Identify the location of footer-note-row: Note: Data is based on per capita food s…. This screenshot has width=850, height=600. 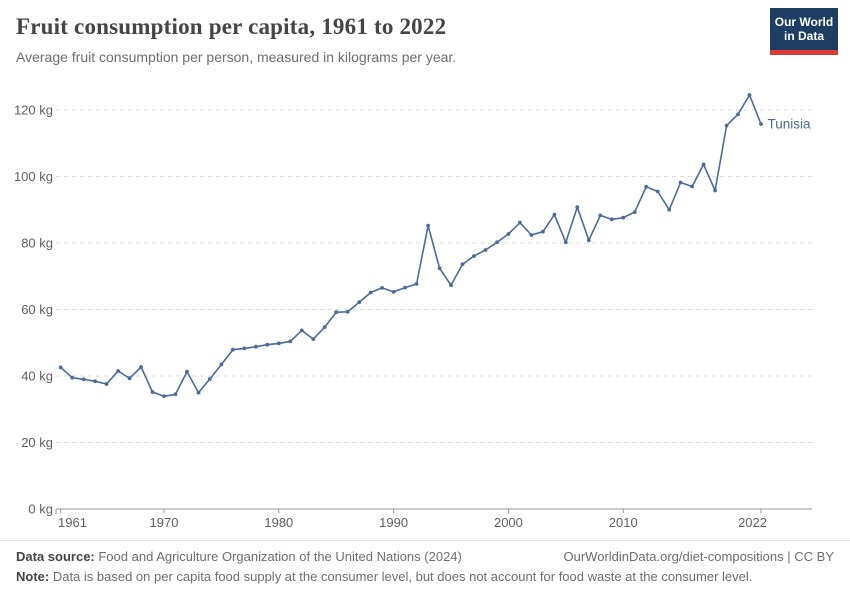
(425, 576).